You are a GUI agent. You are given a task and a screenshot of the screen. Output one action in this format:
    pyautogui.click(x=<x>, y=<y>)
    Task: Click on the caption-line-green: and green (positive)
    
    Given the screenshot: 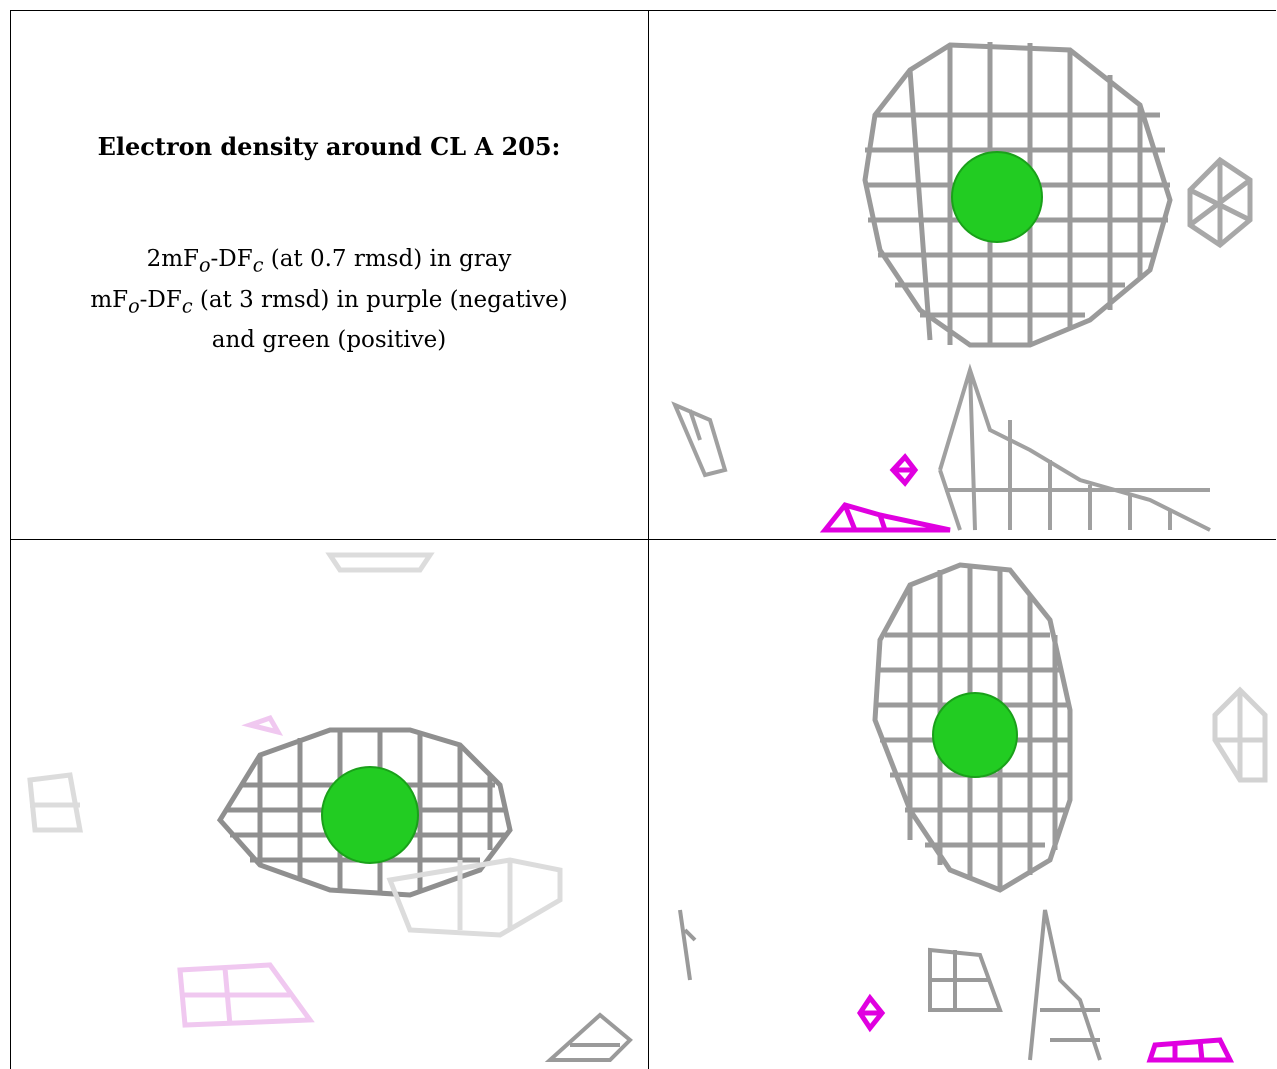 What is the action you would take?
    pyautogui.click(x=329, y=340)
    